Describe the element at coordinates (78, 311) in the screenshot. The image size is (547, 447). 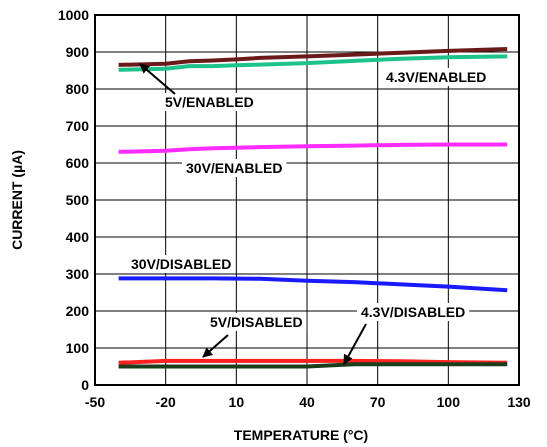
I see `y-tick-label: 200` at that location.